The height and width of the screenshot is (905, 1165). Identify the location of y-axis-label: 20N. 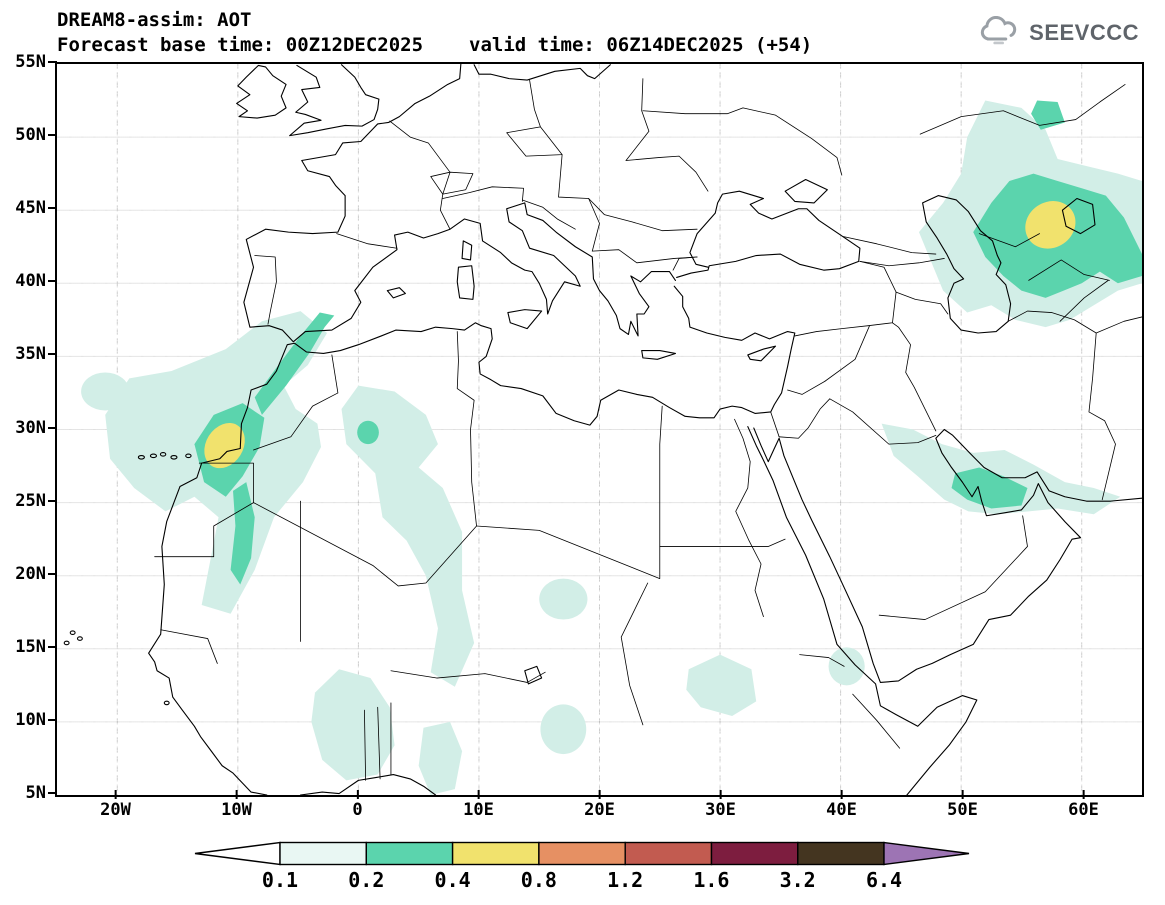
(36, 573).